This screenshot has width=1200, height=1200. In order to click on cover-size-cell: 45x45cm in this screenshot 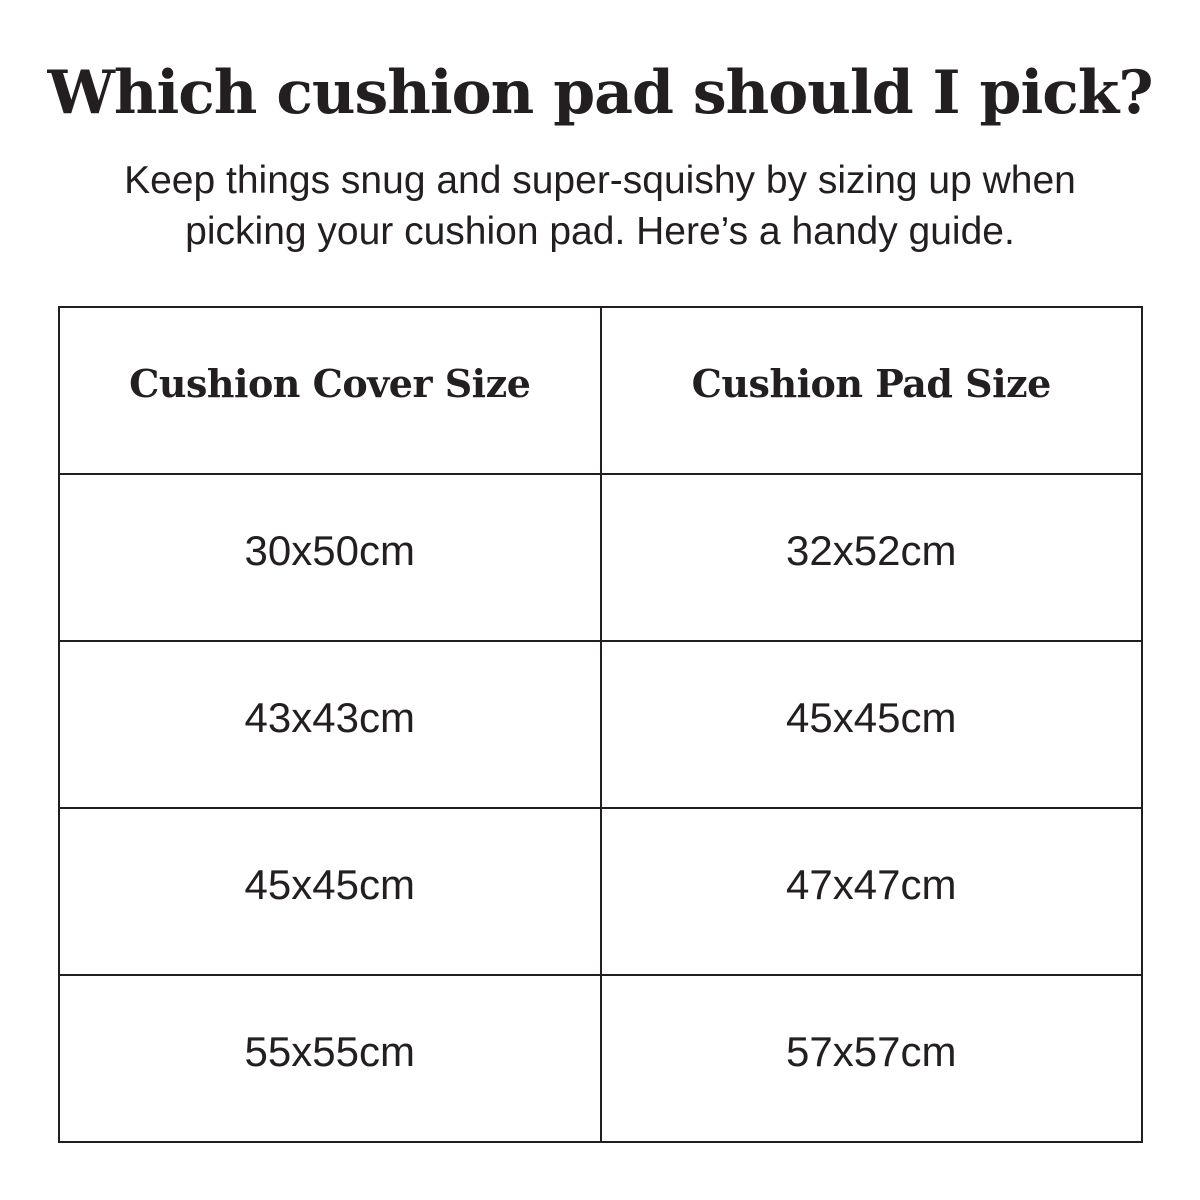, I will do `click(330, 891)`.